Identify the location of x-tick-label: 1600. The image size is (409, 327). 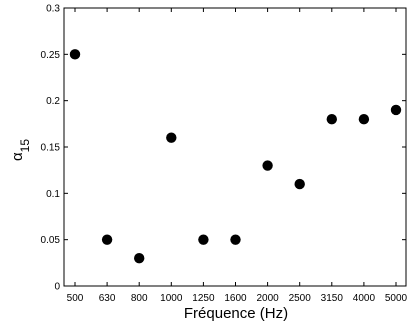
(235, 298).